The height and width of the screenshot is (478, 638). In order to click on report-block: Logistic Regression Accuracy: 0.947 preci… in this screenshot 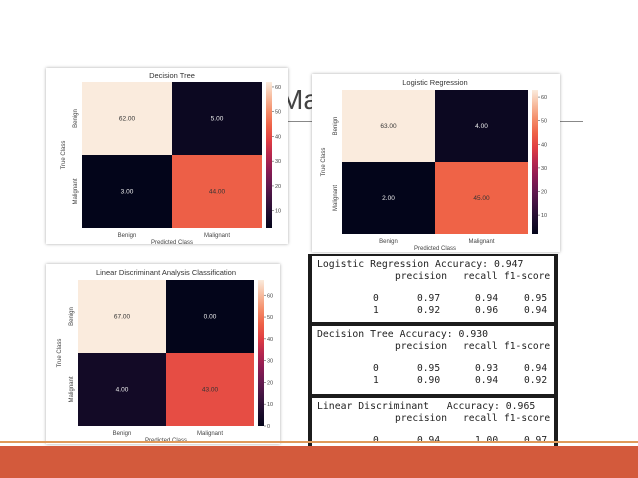, I will do `click(433, 289)`.